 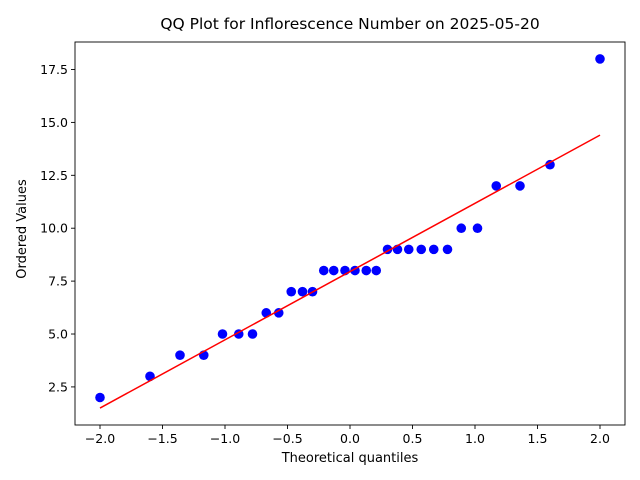 What do you see at coordinates (54, 228) in the screenshot?
I see `y-tick-label: 10.0` at bounding box center [54, 228].